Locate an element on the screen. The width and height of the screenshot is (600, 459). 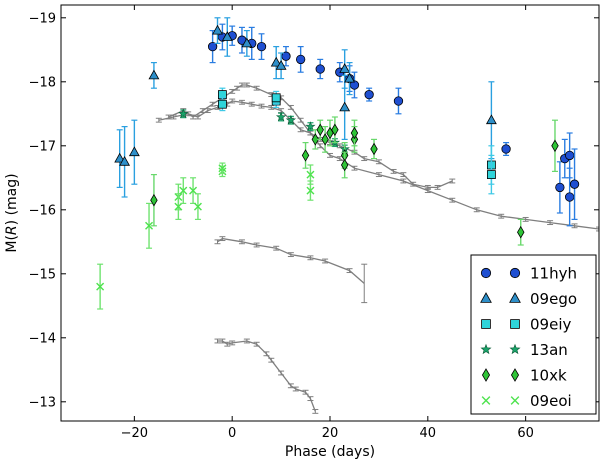
y-tick-label: −15 is located at coordinates (42, 274).